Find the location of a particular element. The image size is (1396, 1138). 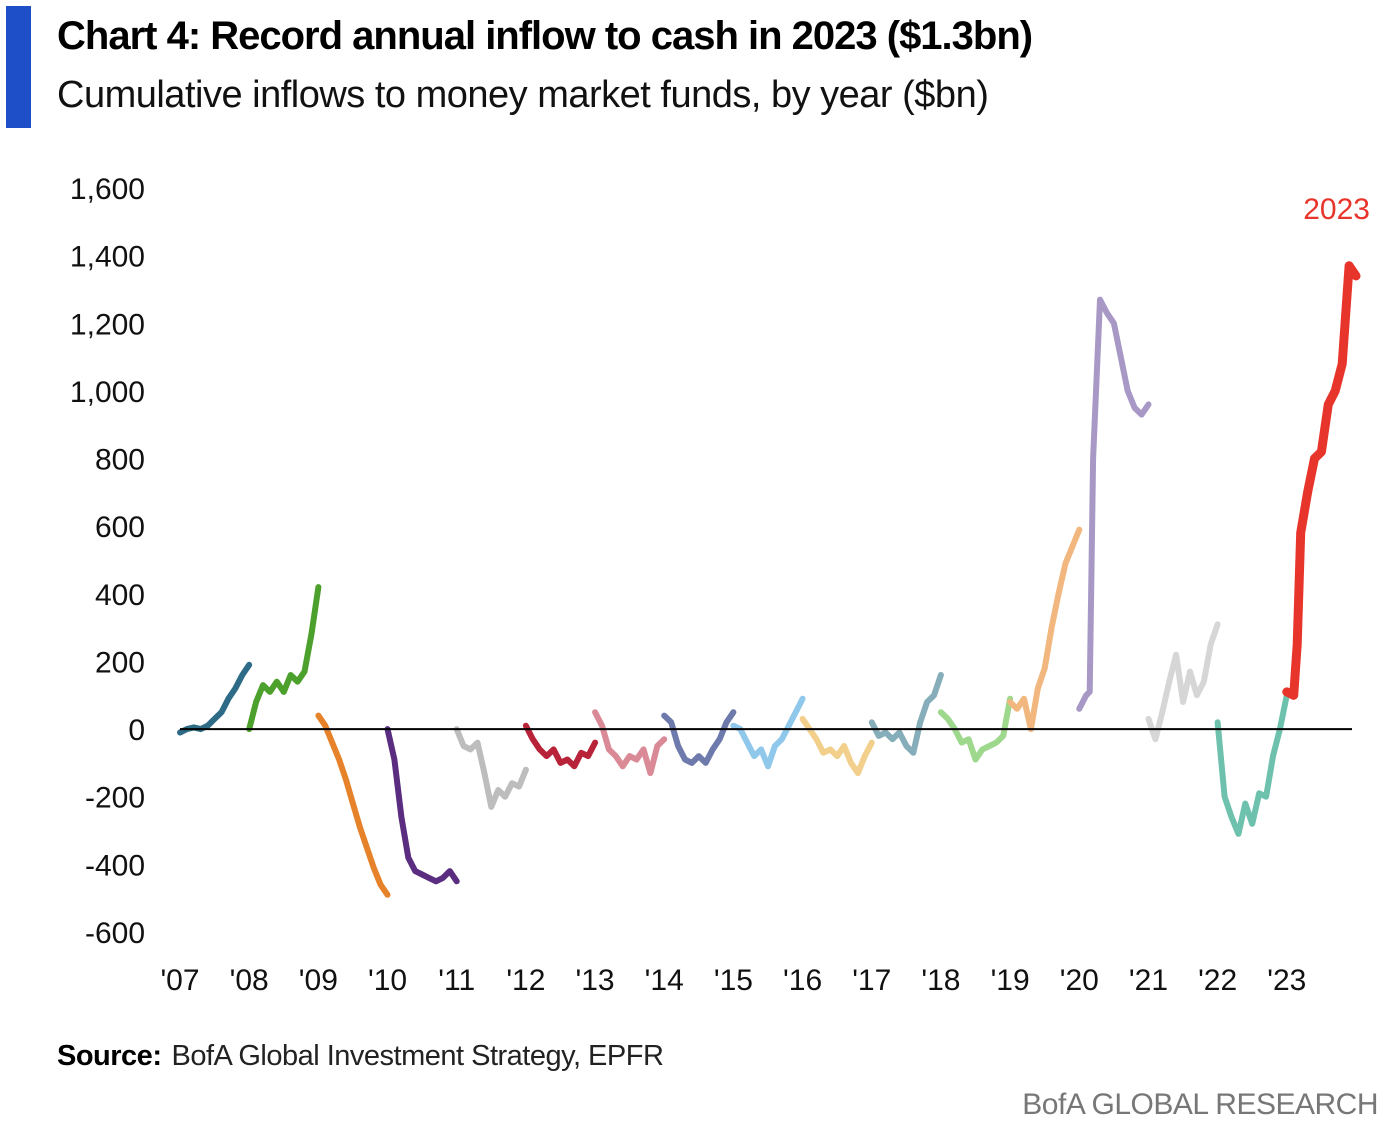

x-tick-label: '18 is located at coordinates (940, 980).